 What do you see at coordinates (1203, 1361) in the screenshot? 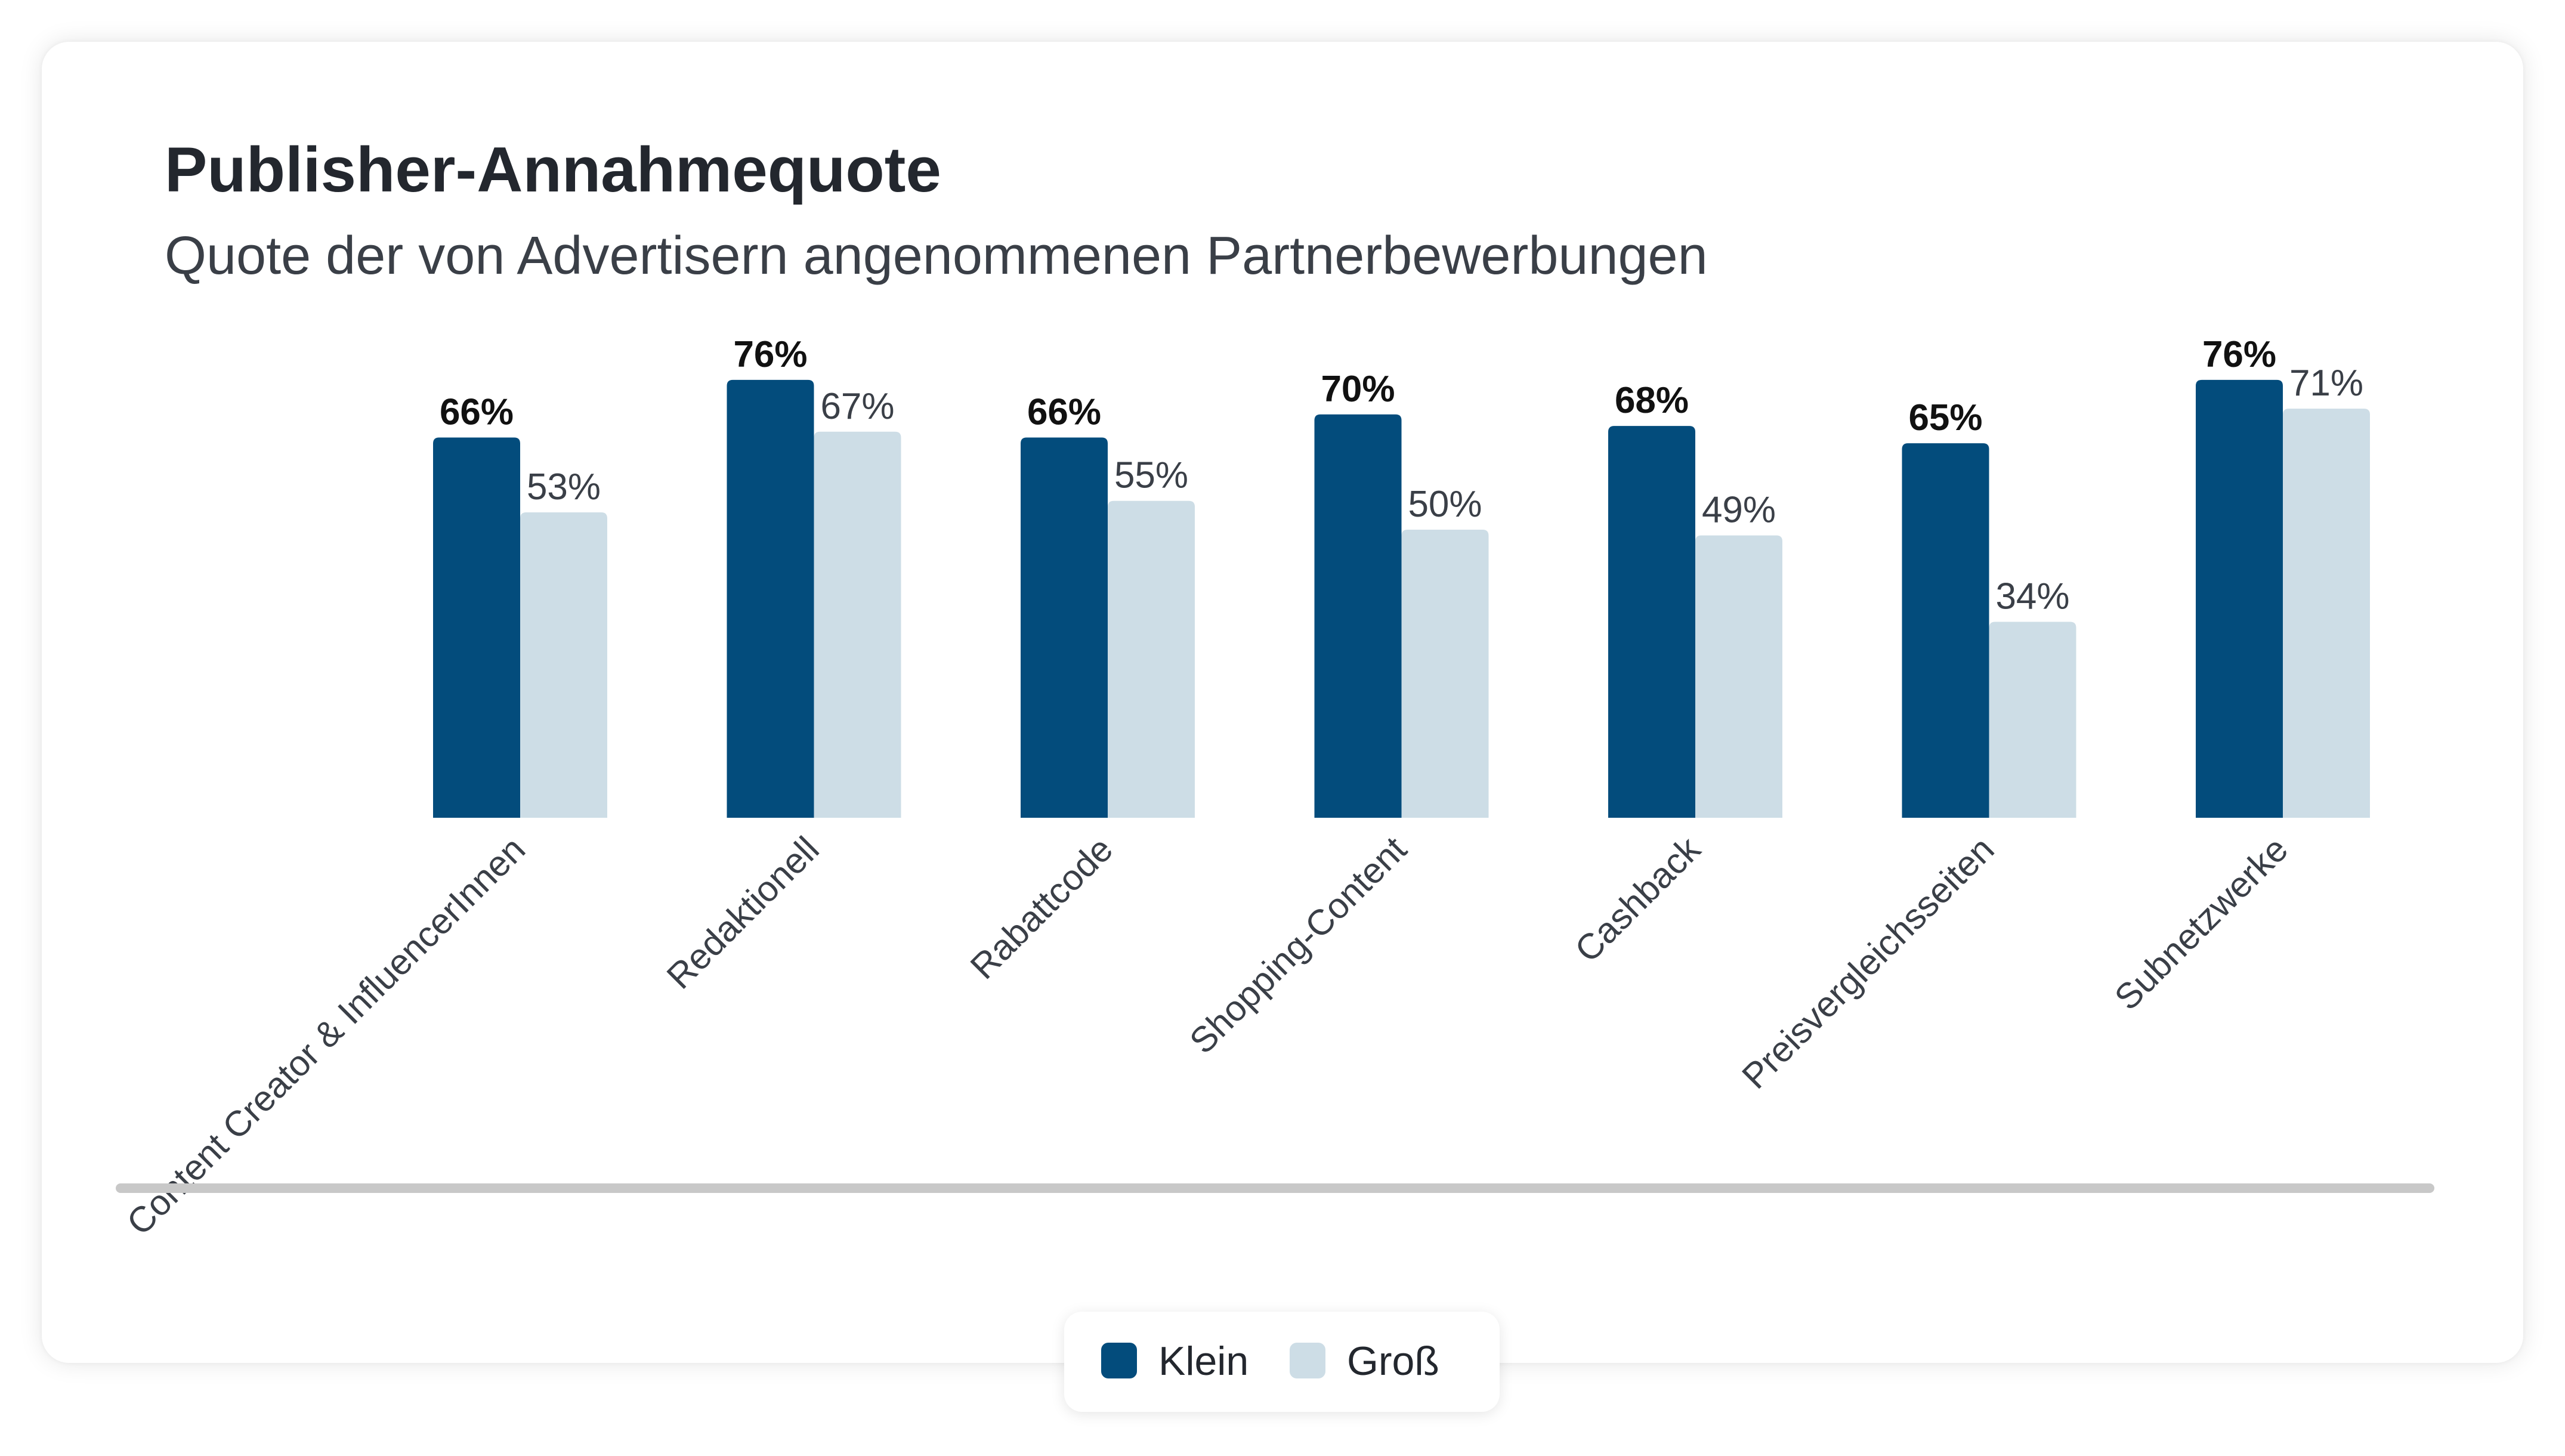
I see `legend-label-klein: Klein` at bounding box center [1203, 1361].